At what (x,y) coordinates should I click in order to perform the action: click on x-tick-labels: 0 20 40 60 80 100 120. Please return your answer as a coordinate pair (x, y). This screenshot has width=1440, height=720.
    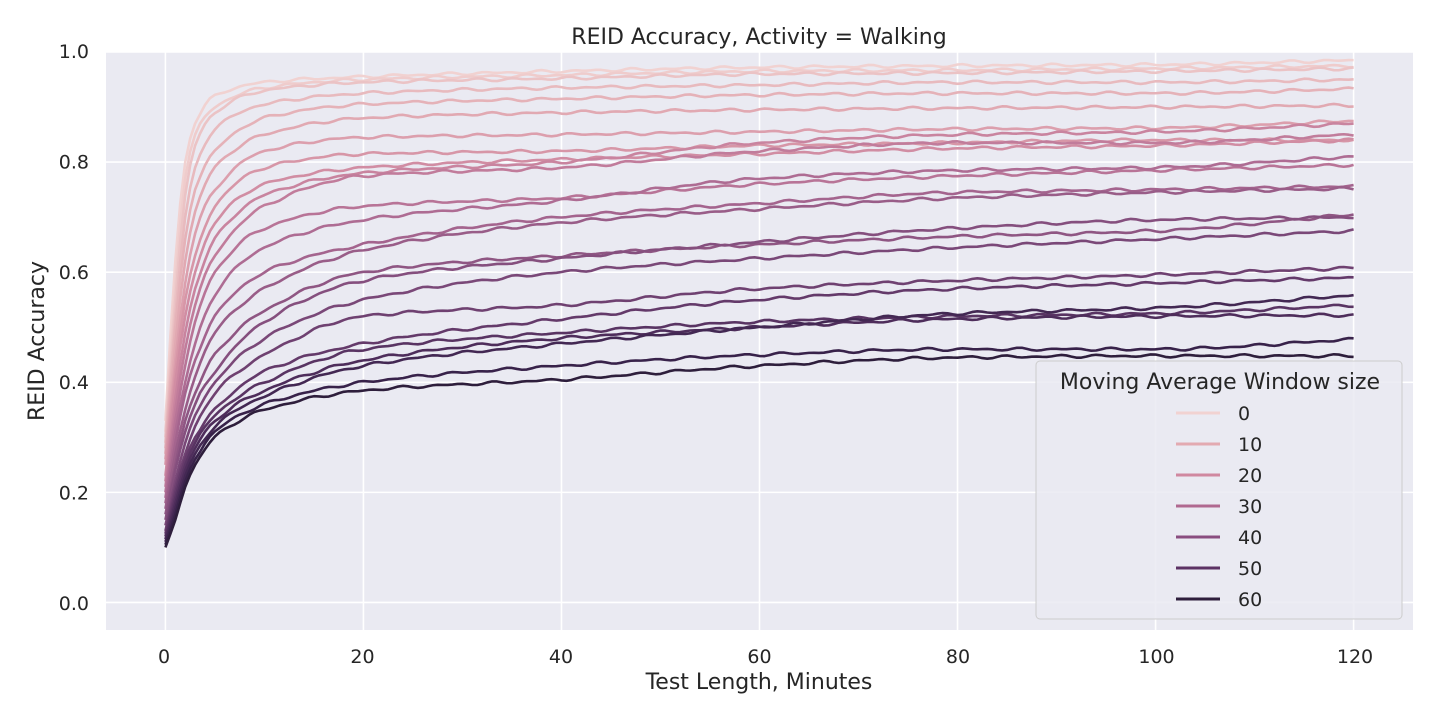
    Looking at the image, I should click on (765, 657).